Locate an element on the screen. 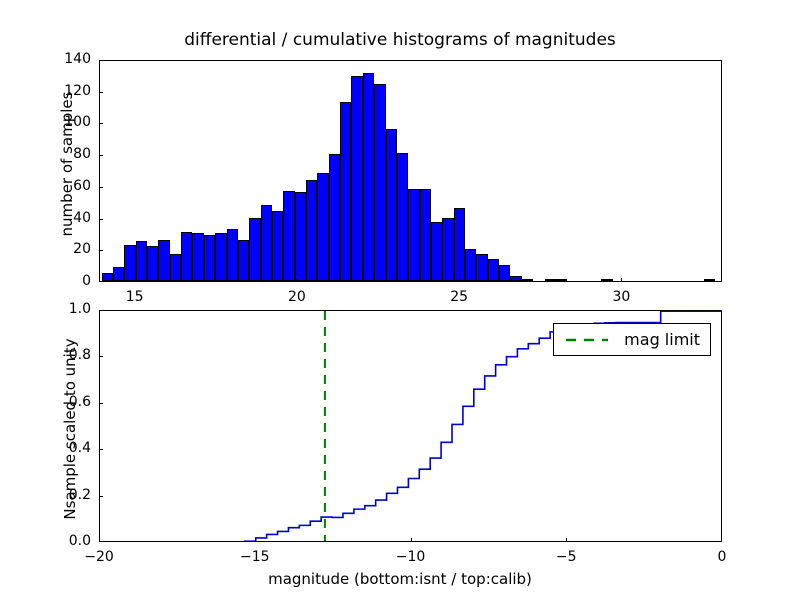  xtick-label: 25 is located at coordinates (459, 297).